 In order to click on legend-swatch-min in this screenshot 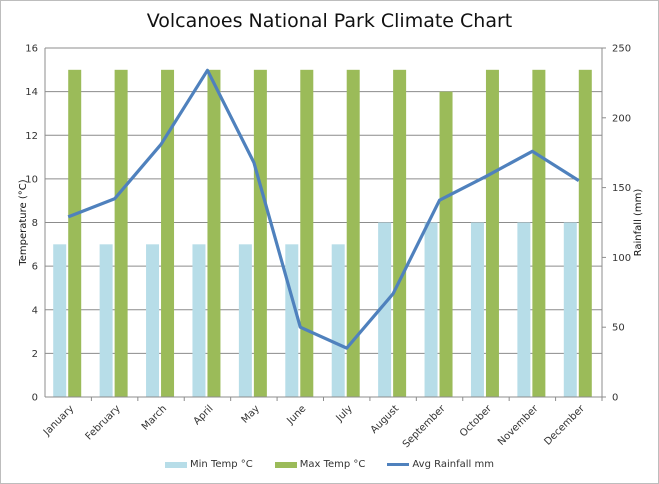, I will do `click(176, 464)`.